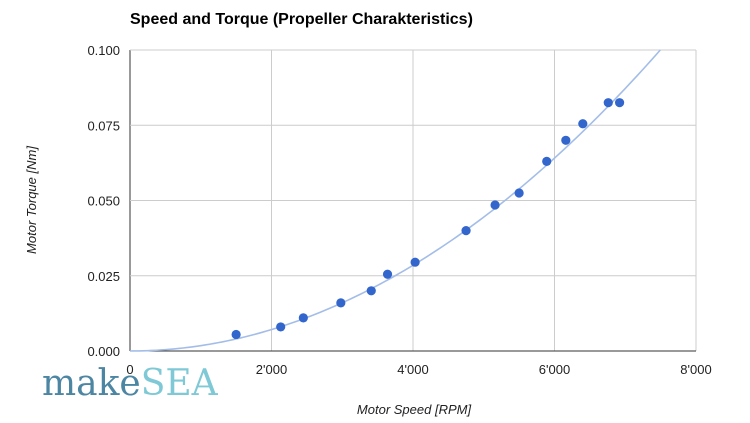 The width and height of the screenshot is (750, 423). I want to click on y-tick-label: 0.075, so click(103, 125).